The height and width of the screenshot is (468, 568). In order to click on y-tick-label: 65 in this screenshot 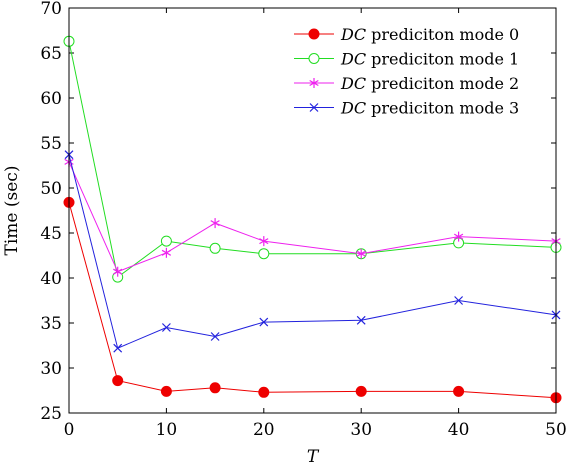, I will do `click(51, 54)`.